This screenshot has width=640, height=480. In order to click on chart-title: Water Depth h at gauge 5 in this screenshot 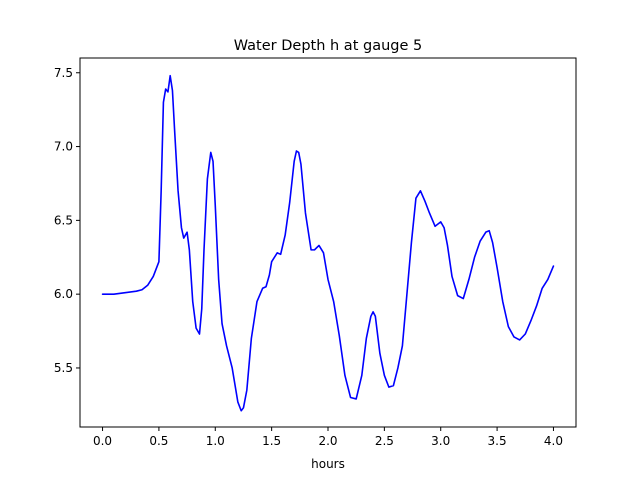, I will do `click(328, 46)`.